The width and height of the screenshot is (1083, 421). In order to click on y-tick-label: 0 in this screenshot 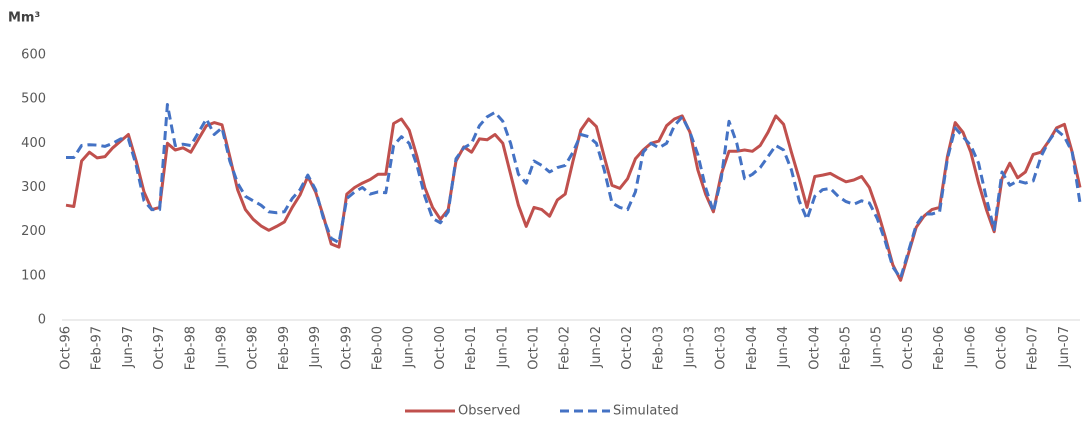, I will do `click(42, 320)`.